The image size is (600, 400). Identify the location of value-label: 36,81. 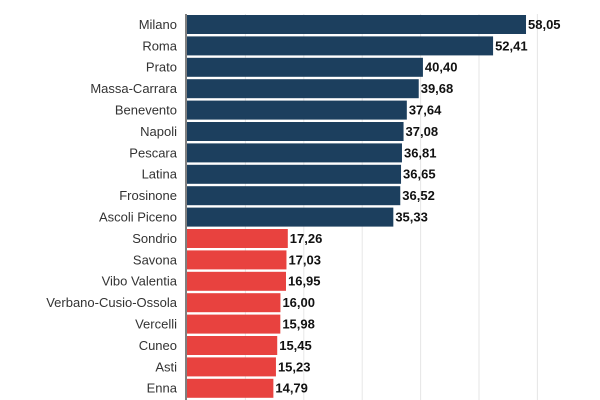
(420, 152).